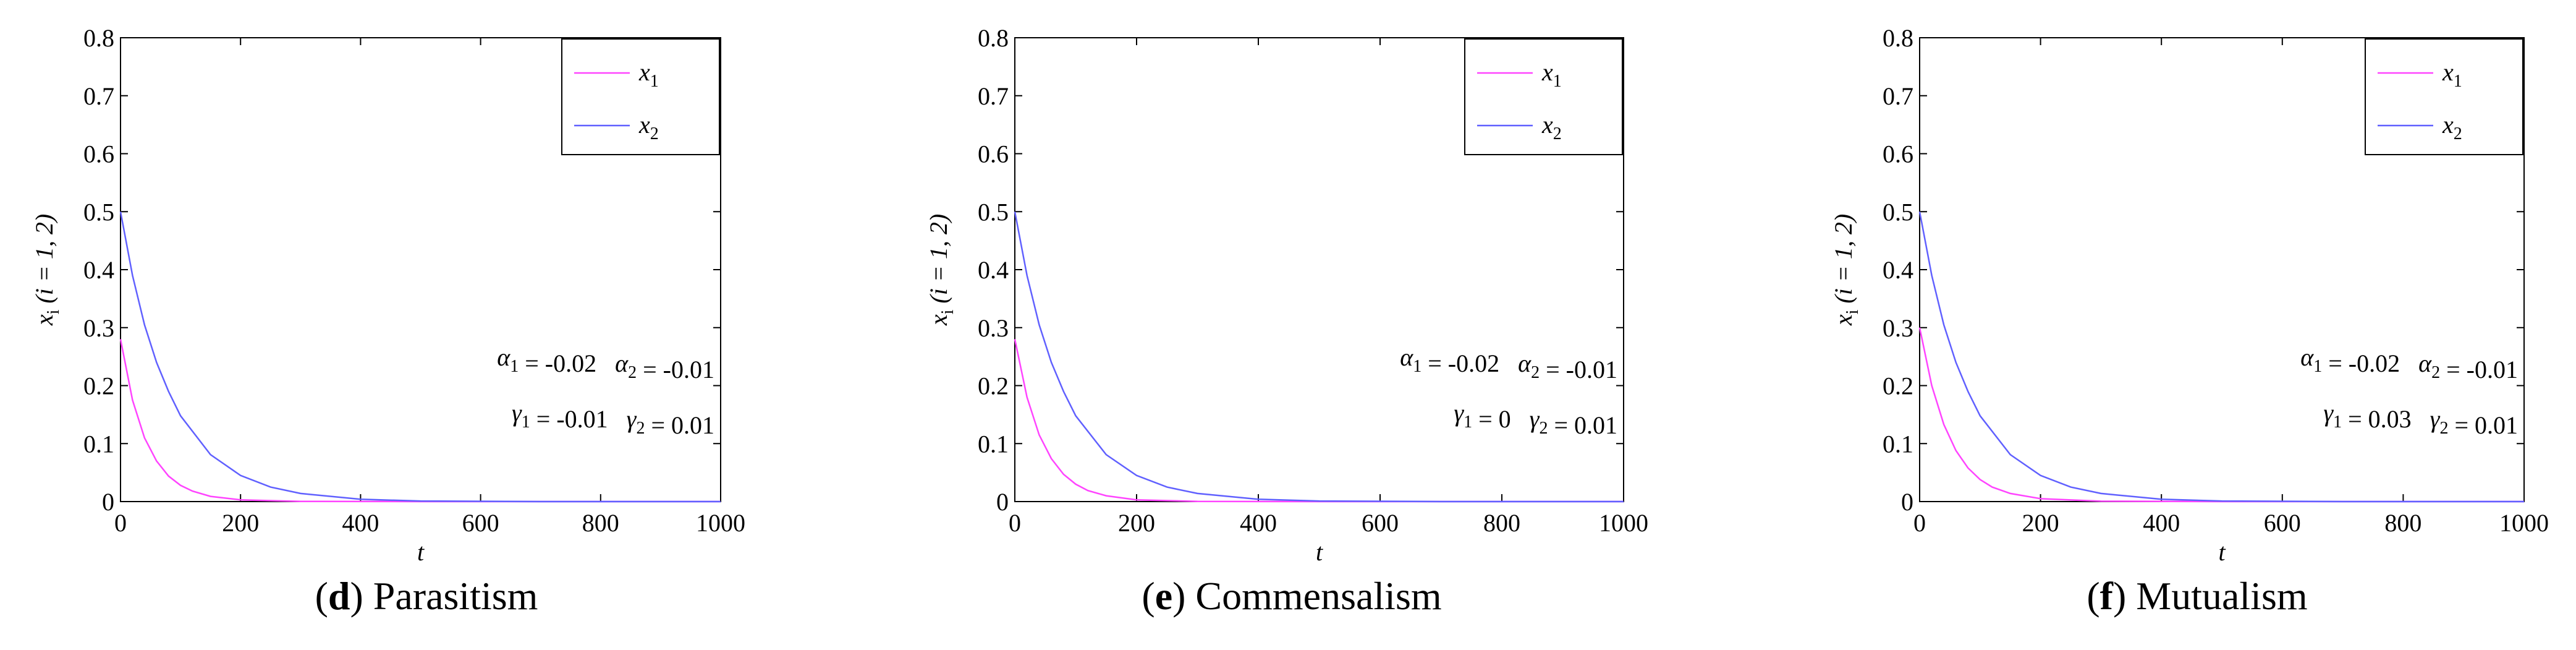 The image size is (2576, 650). I want to click on parameter-annotation: γ1 = -0.01 γ2 = 0.01, so click(613, 419).